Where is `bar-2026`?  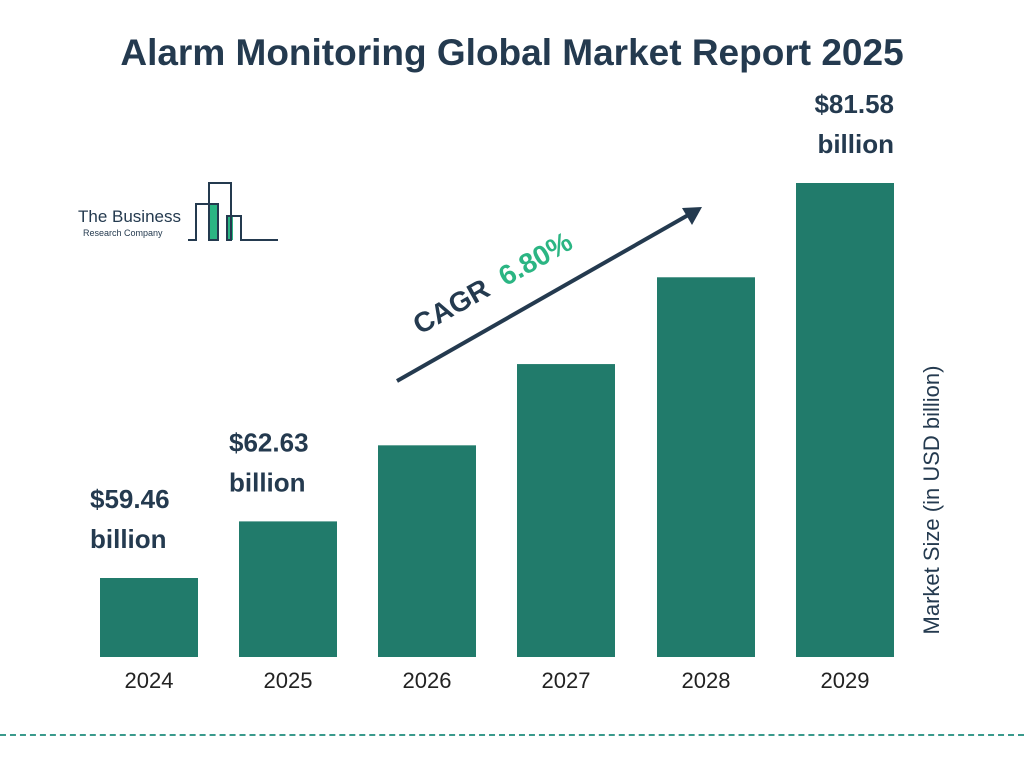
bar-2026 is located at coordinates (427, 551).